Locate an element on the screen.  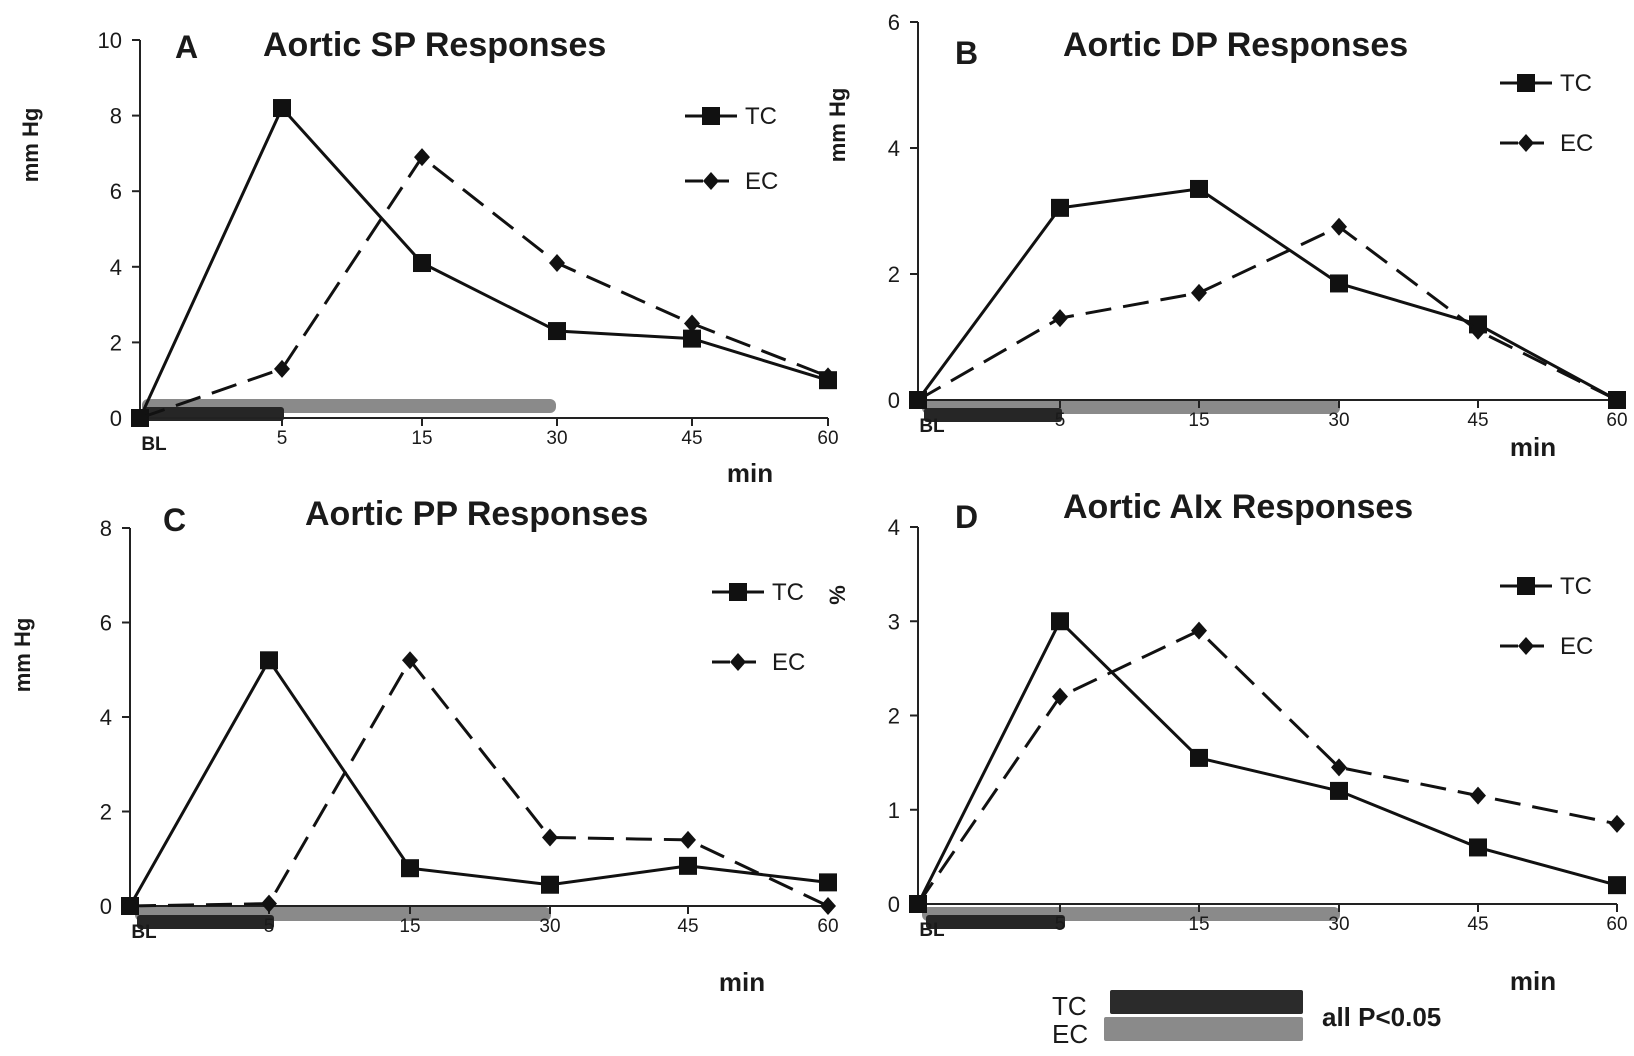
panel-letter: B is located at coordinates (966, 53).